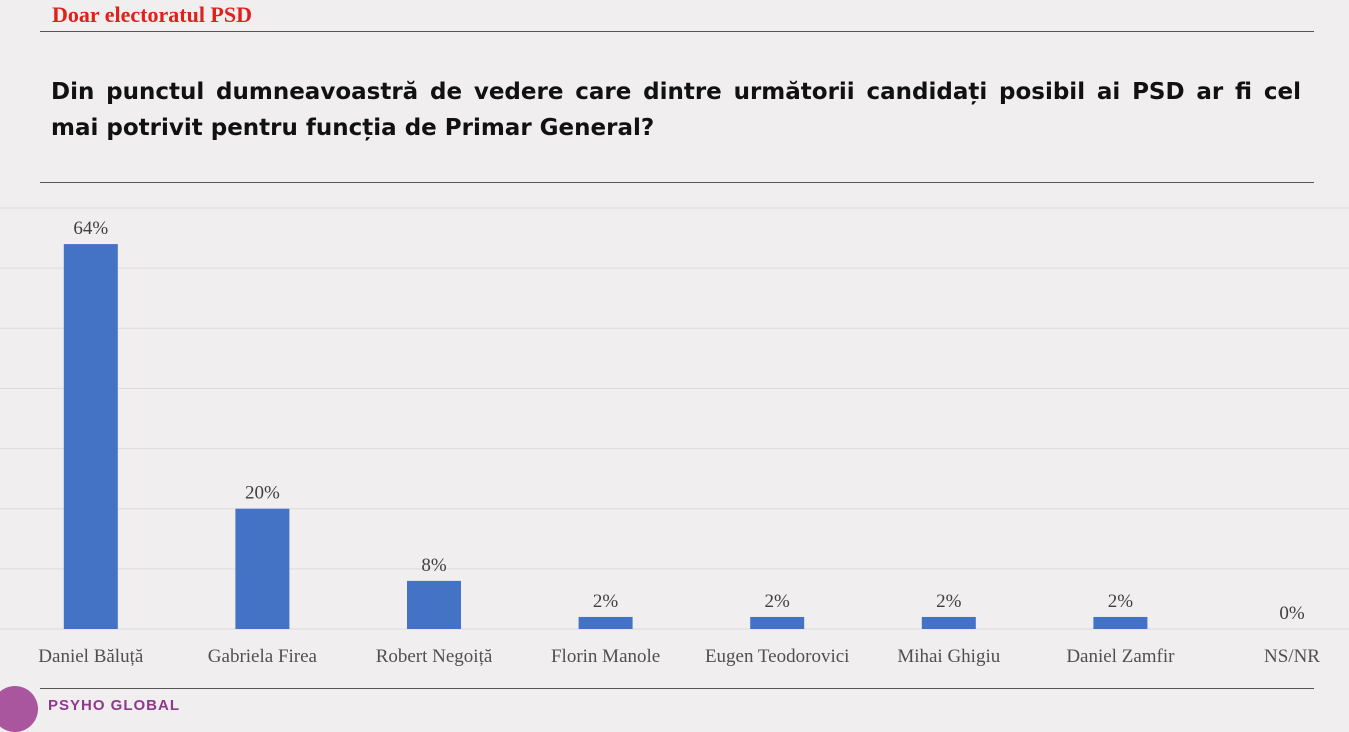 This screenshot has height=732, width=1349. I want to click on bottom-divider, so click(677, 688).